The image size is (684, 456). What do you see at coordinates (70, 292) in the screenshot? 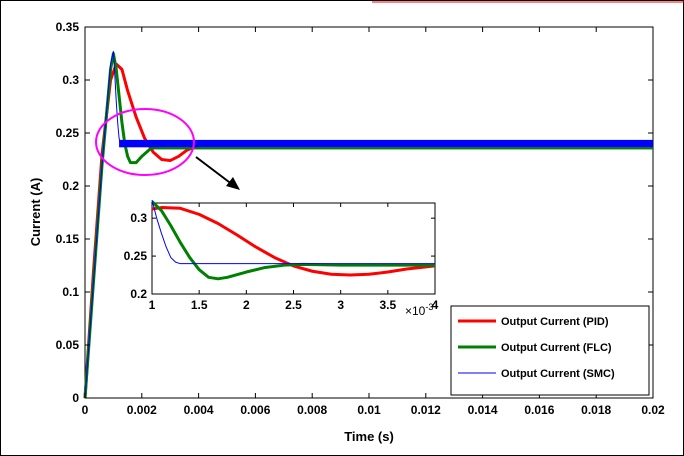
I see `main-y-tick-label: 0.1` at bounding box center [70, 292].